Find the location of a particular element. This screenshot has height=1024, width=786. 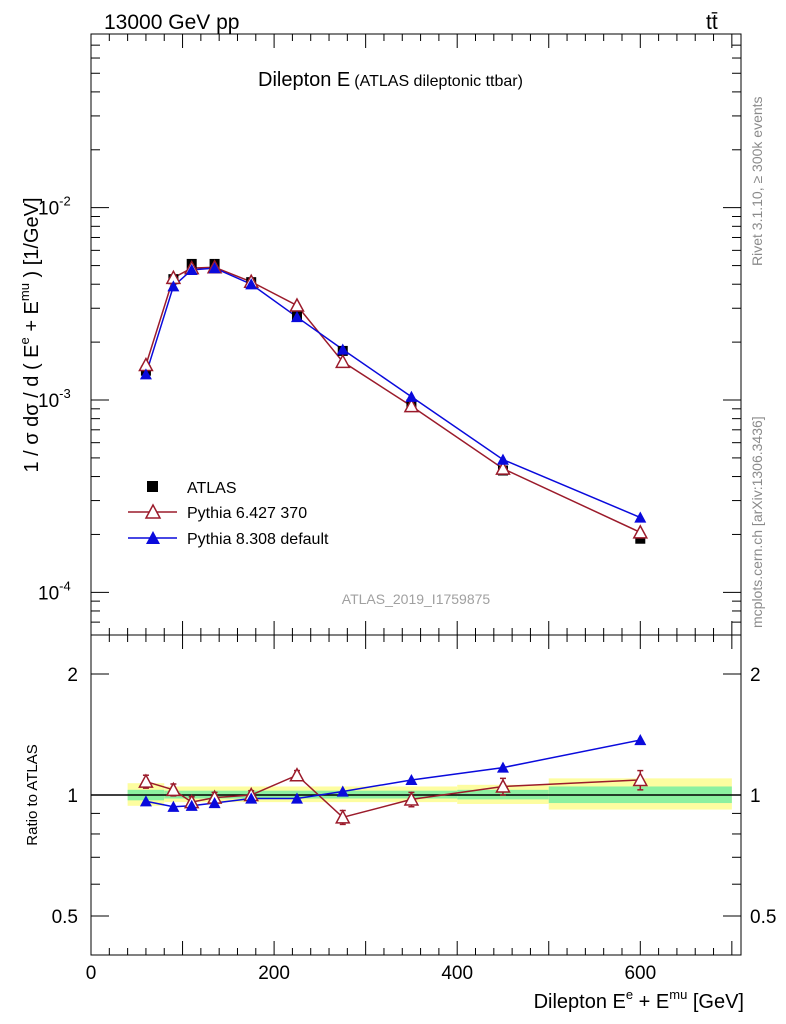

legend-entry-pythia8: Pythia 8.308 default is located at coordinates (228, 539).